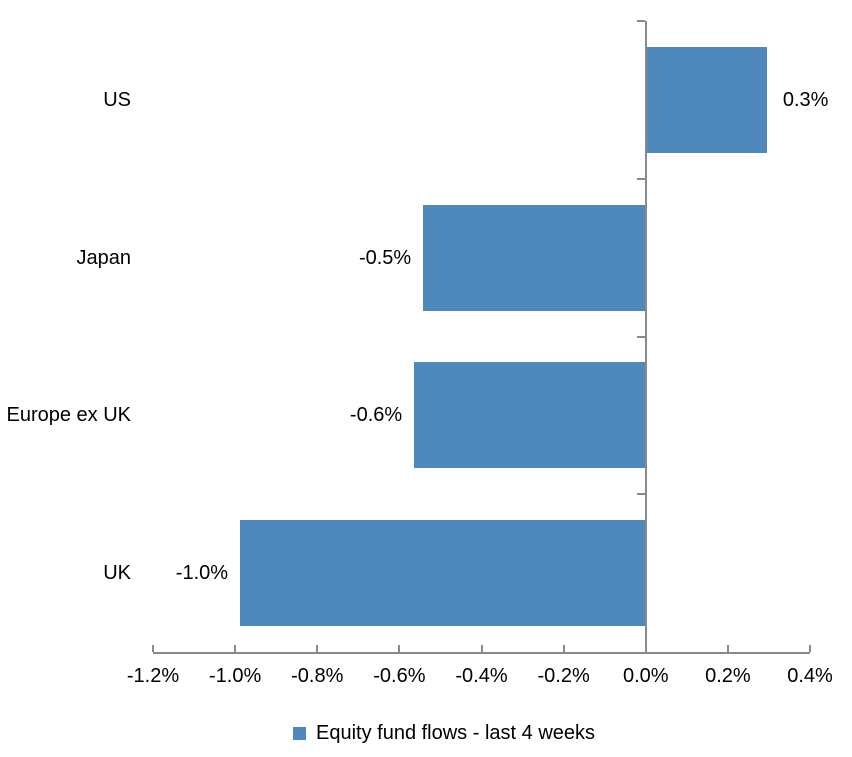  What do you see at coordinates (805, 99) in the screenshot?
I see `data-label-us: 0.3%` at bounding box center [805, 99].